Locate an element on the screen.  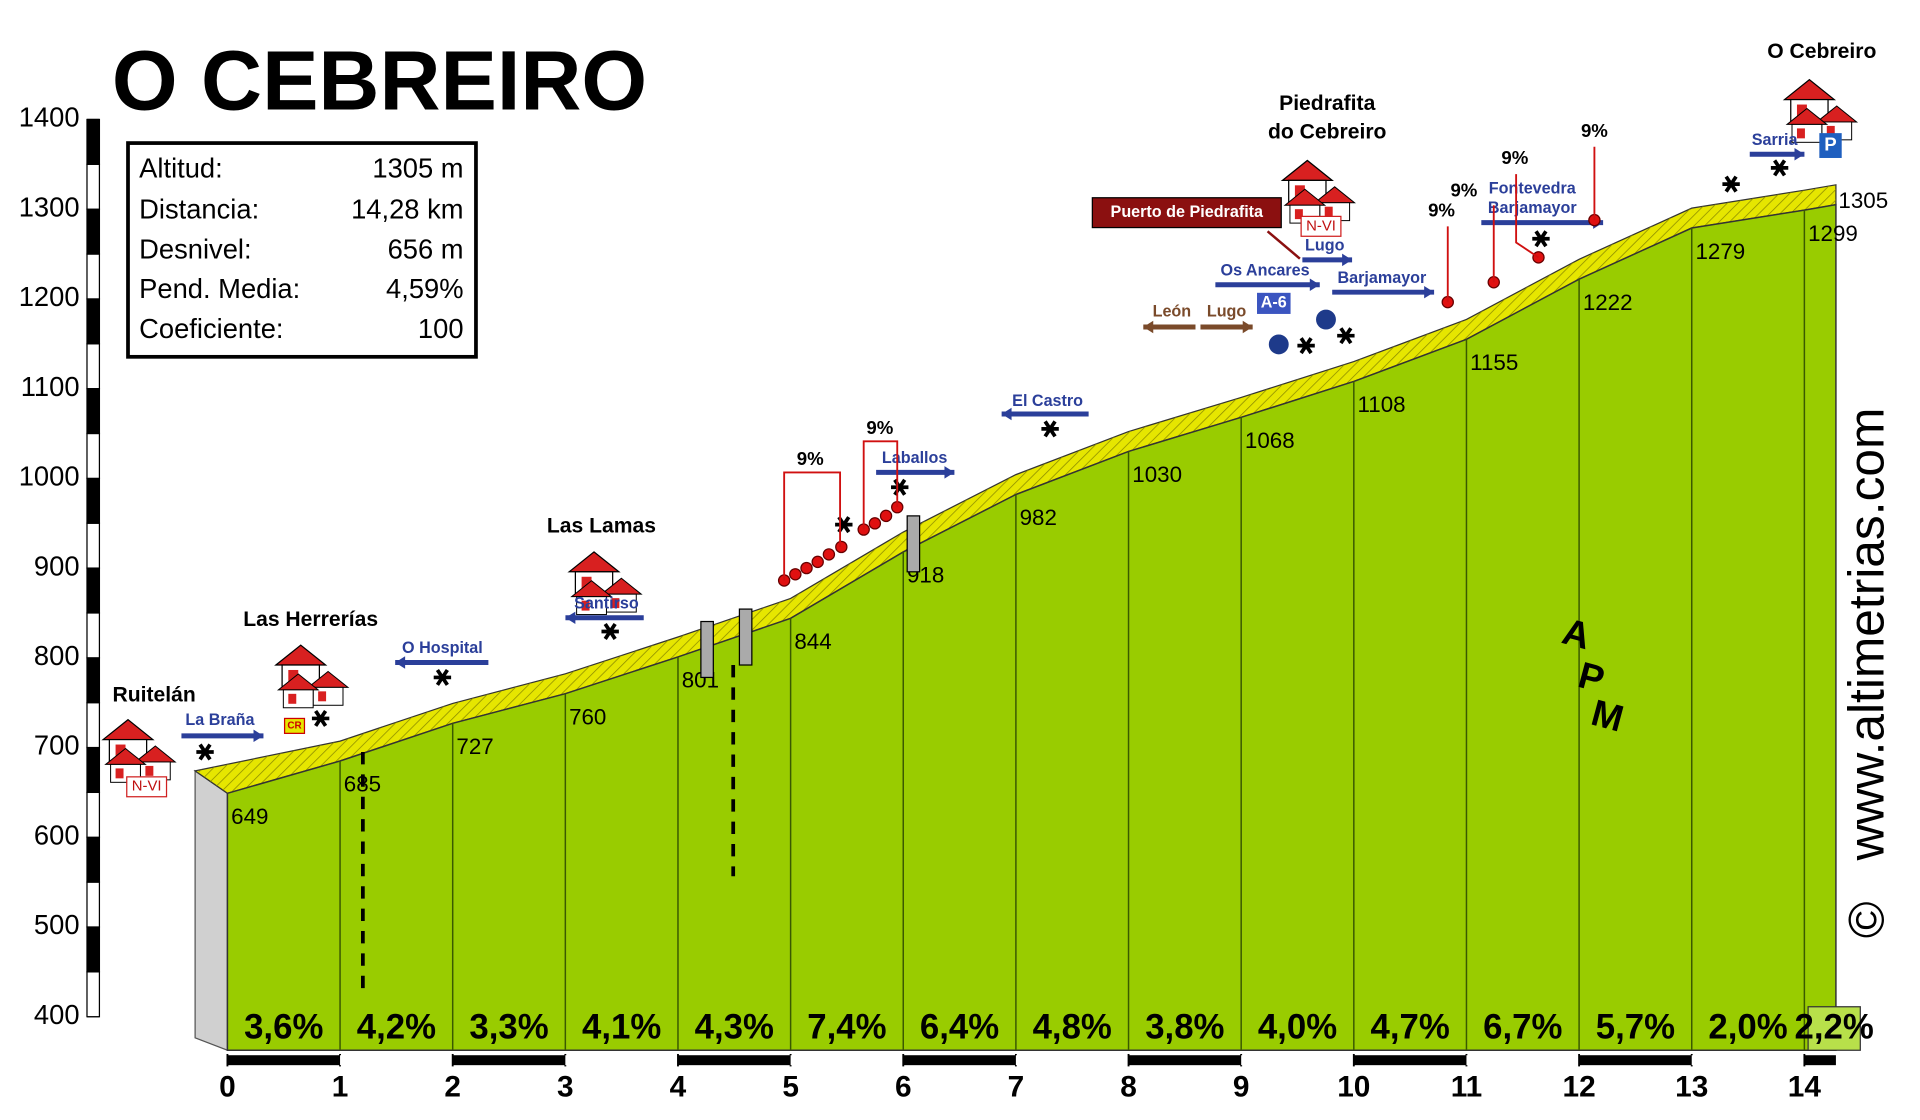
parking-badge is located at coordinates (1830, 145).